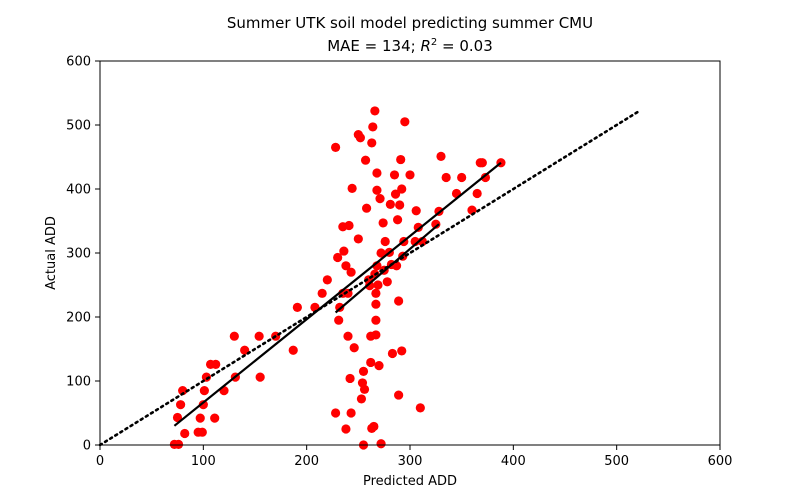 This screenshot has width=800, height=500. Describe the element at coordinates (78, 62) in the screenshot. I see `y-tick-label: 600` at that location.